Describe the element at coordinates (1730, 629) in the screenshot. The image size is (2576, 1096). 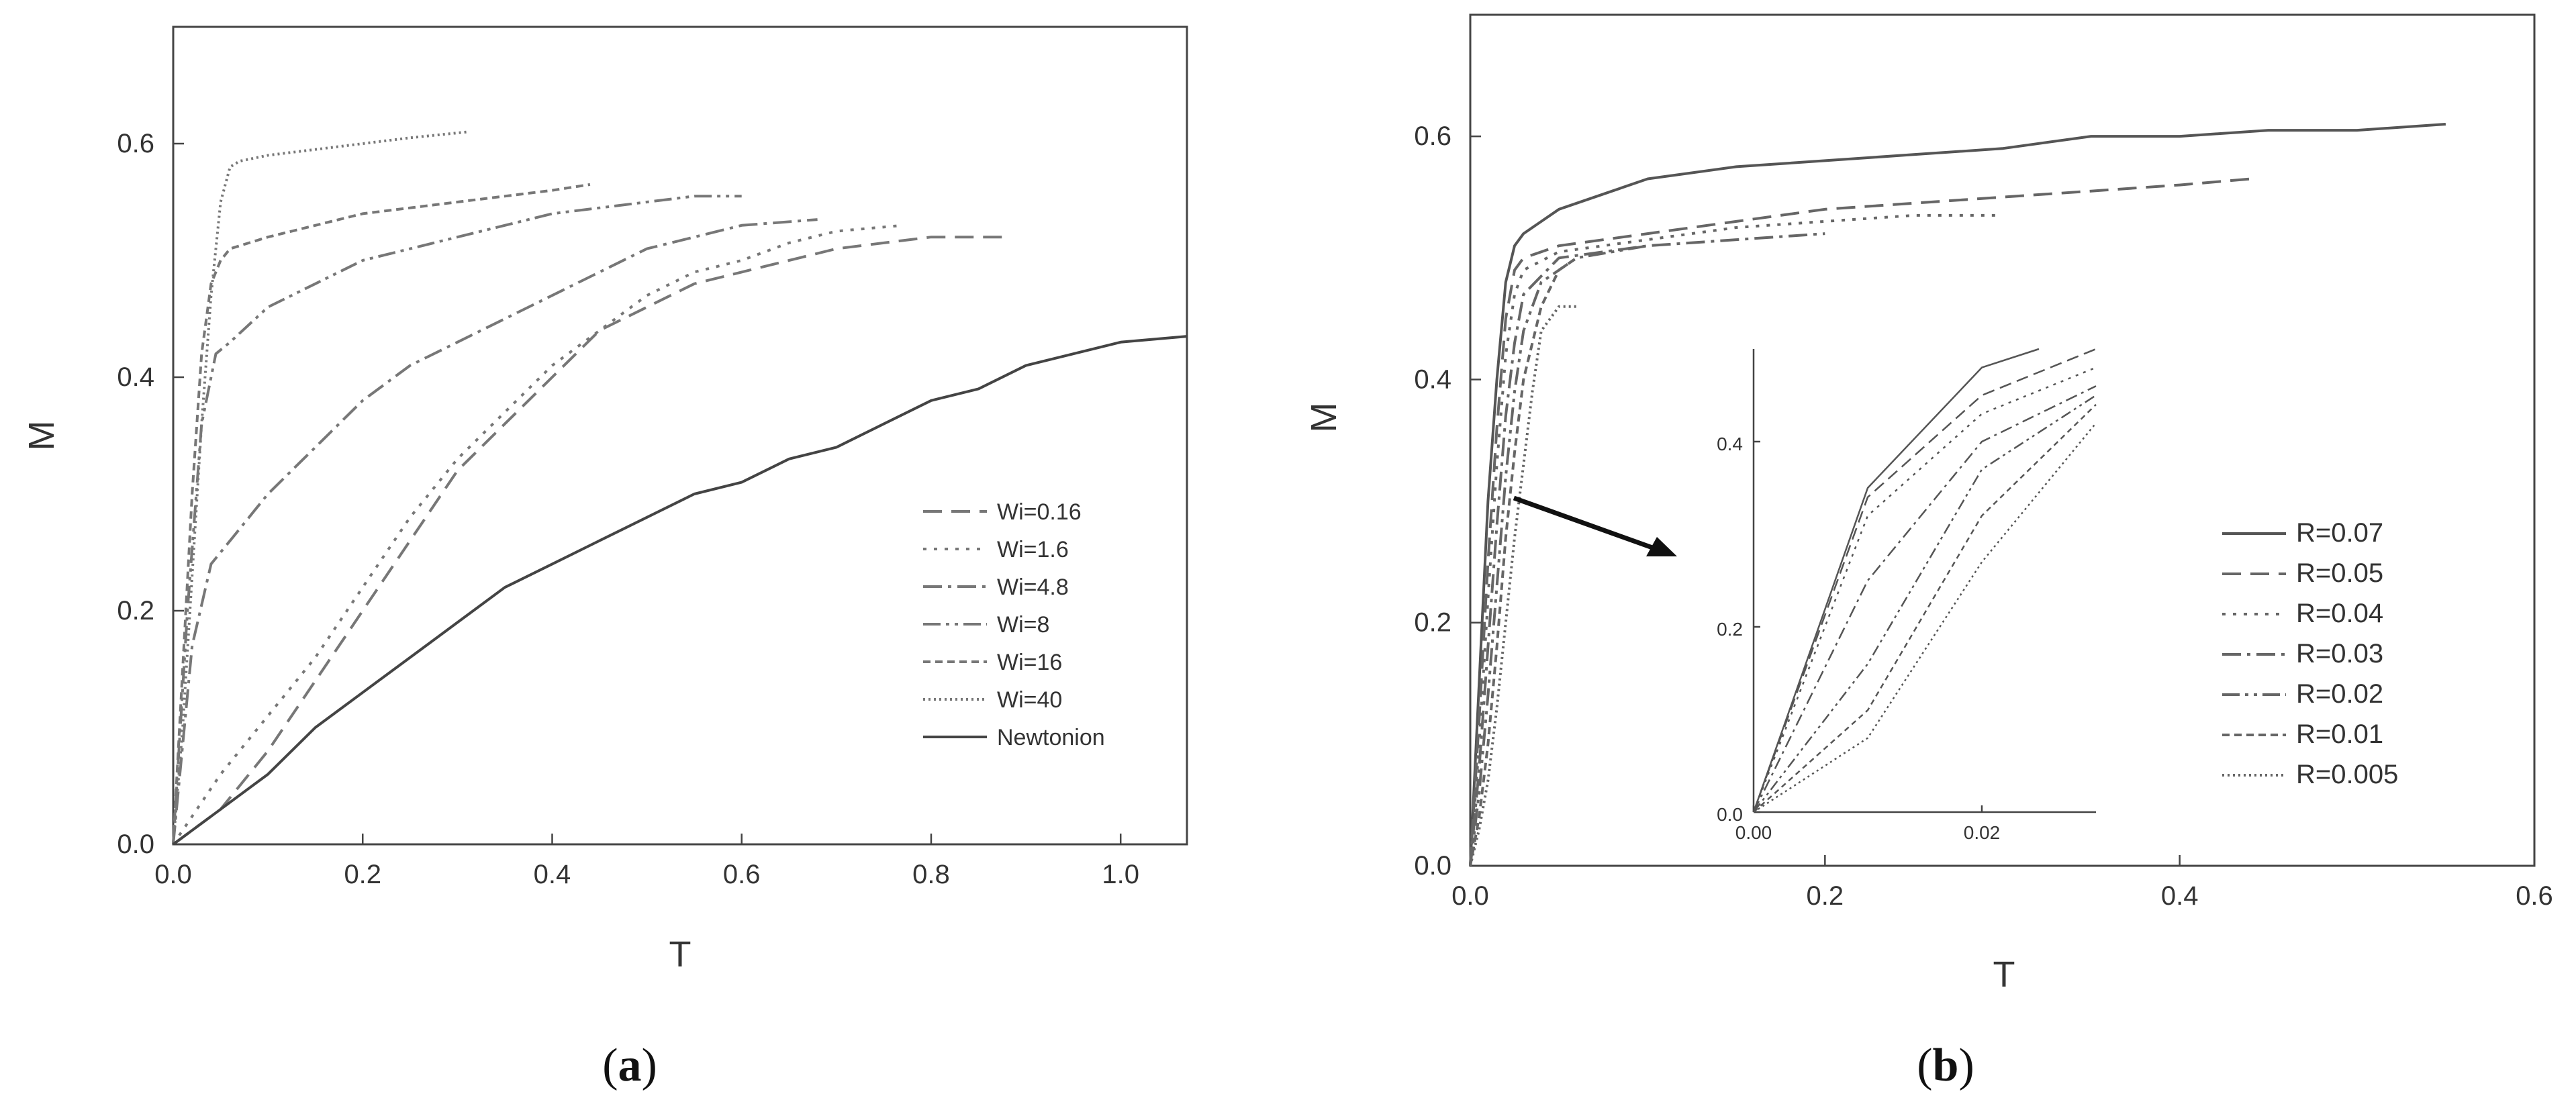
I see `panel-b-inset-ytick-label: 0.2` at that location.